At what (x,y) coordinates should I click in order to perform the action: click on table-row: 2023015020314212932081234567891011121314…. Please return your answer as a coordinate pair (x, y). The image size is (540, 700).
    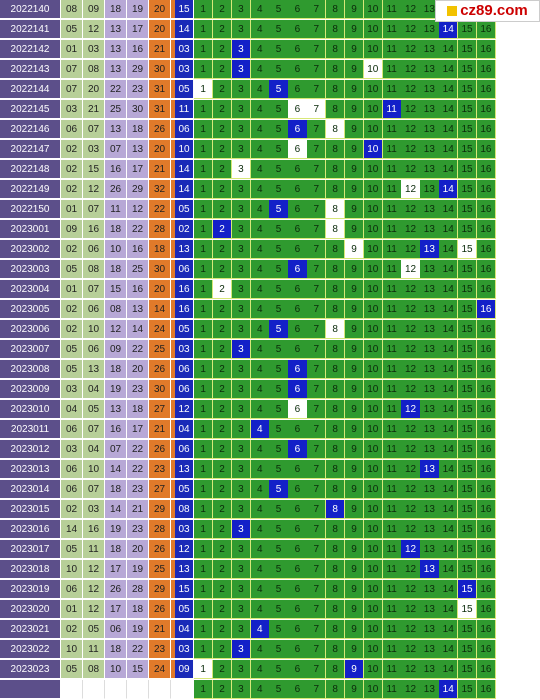
    Looking at the image, I should click on (270, 510).